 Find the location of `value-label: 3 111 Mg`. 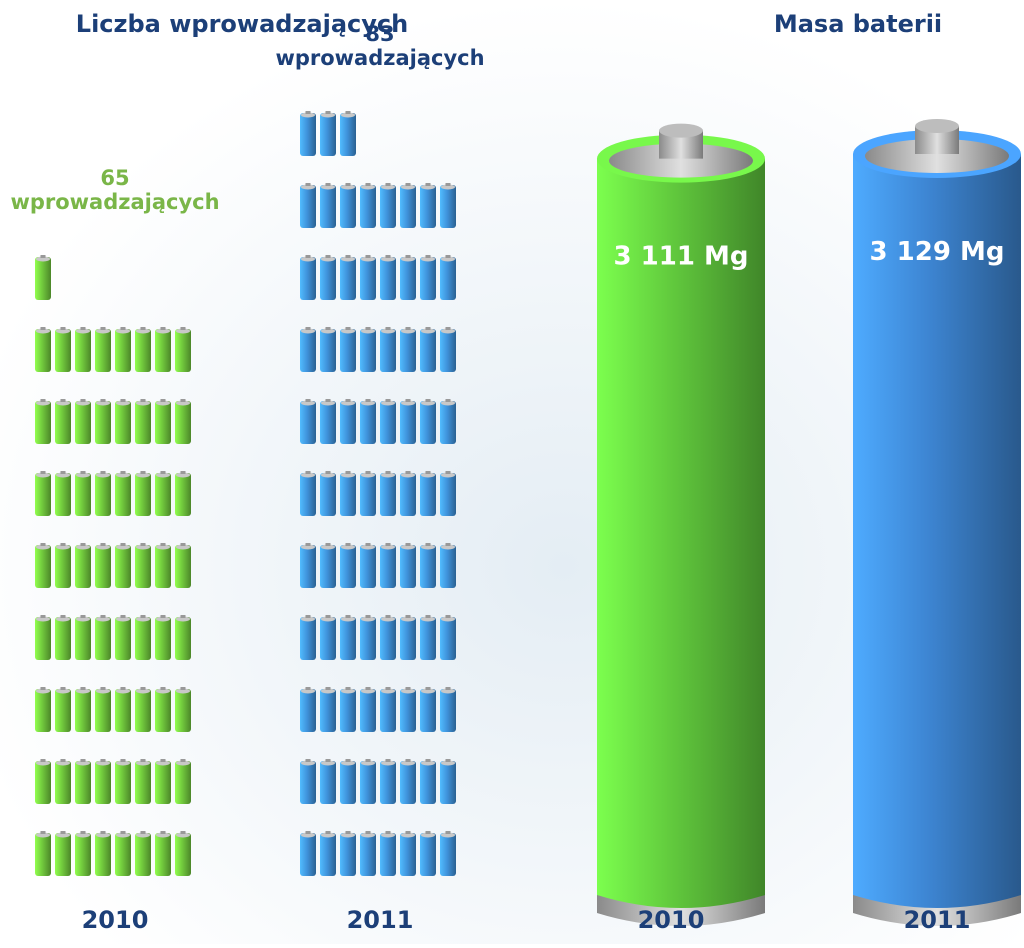

value-label: 3 111 Mg is located at coordinates (681, 257).